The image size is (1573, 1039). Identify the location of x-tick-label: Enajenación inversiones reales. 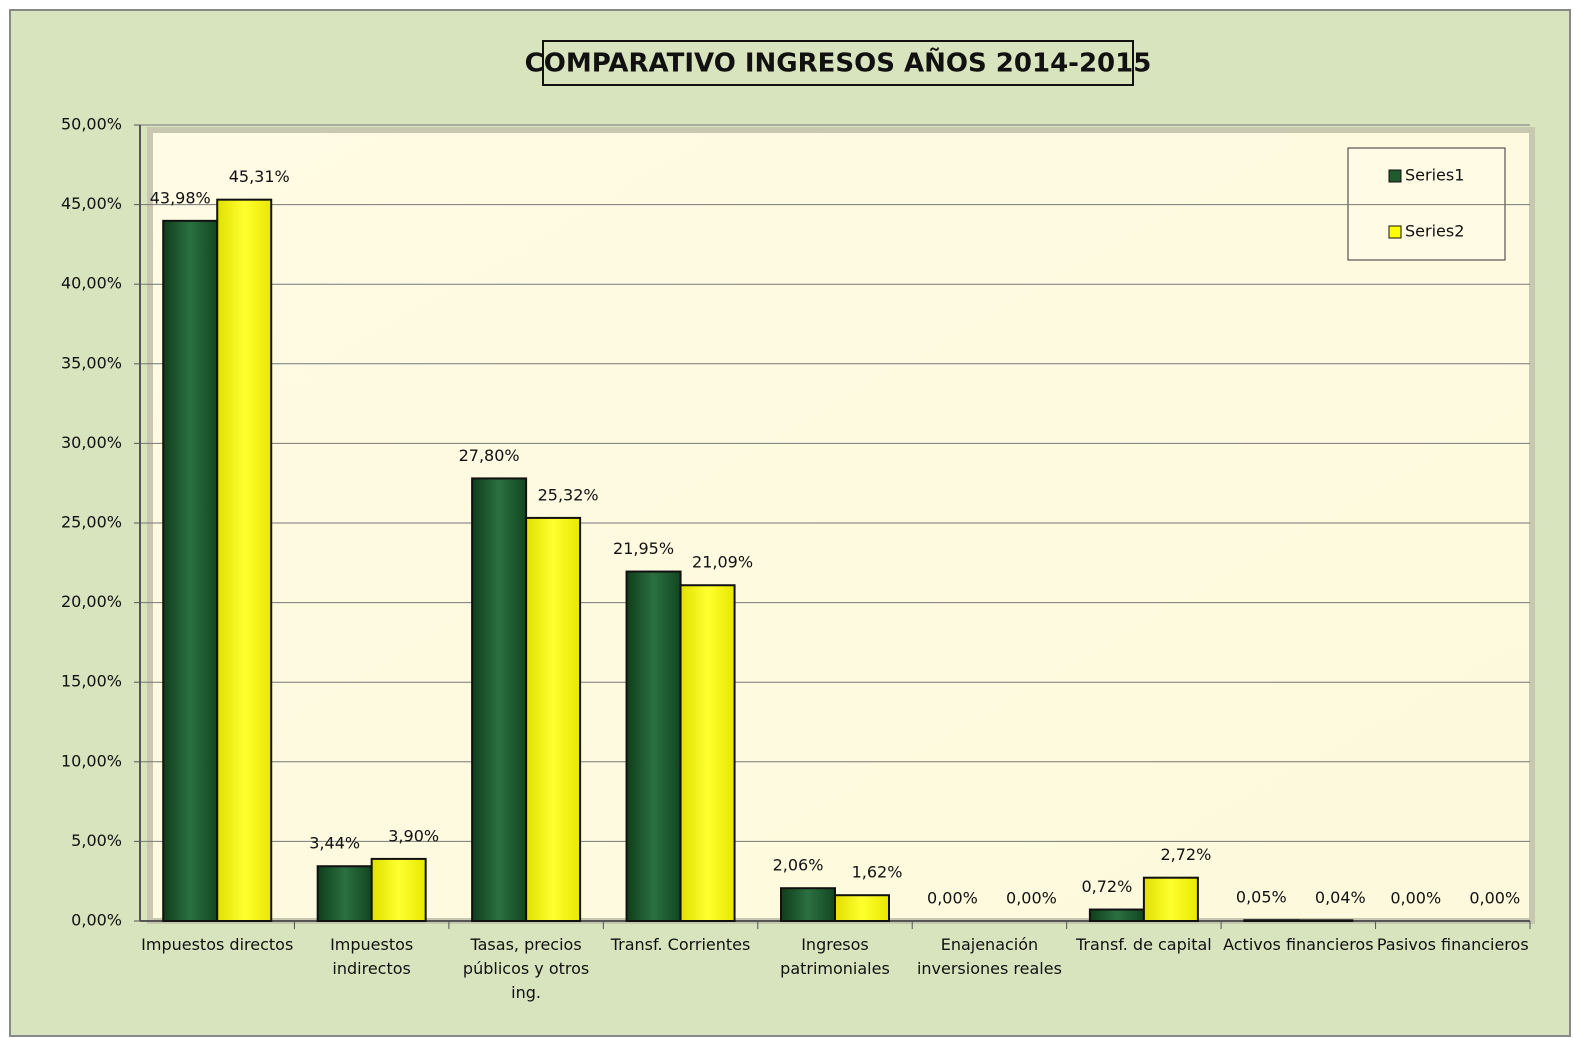
(989, 956).